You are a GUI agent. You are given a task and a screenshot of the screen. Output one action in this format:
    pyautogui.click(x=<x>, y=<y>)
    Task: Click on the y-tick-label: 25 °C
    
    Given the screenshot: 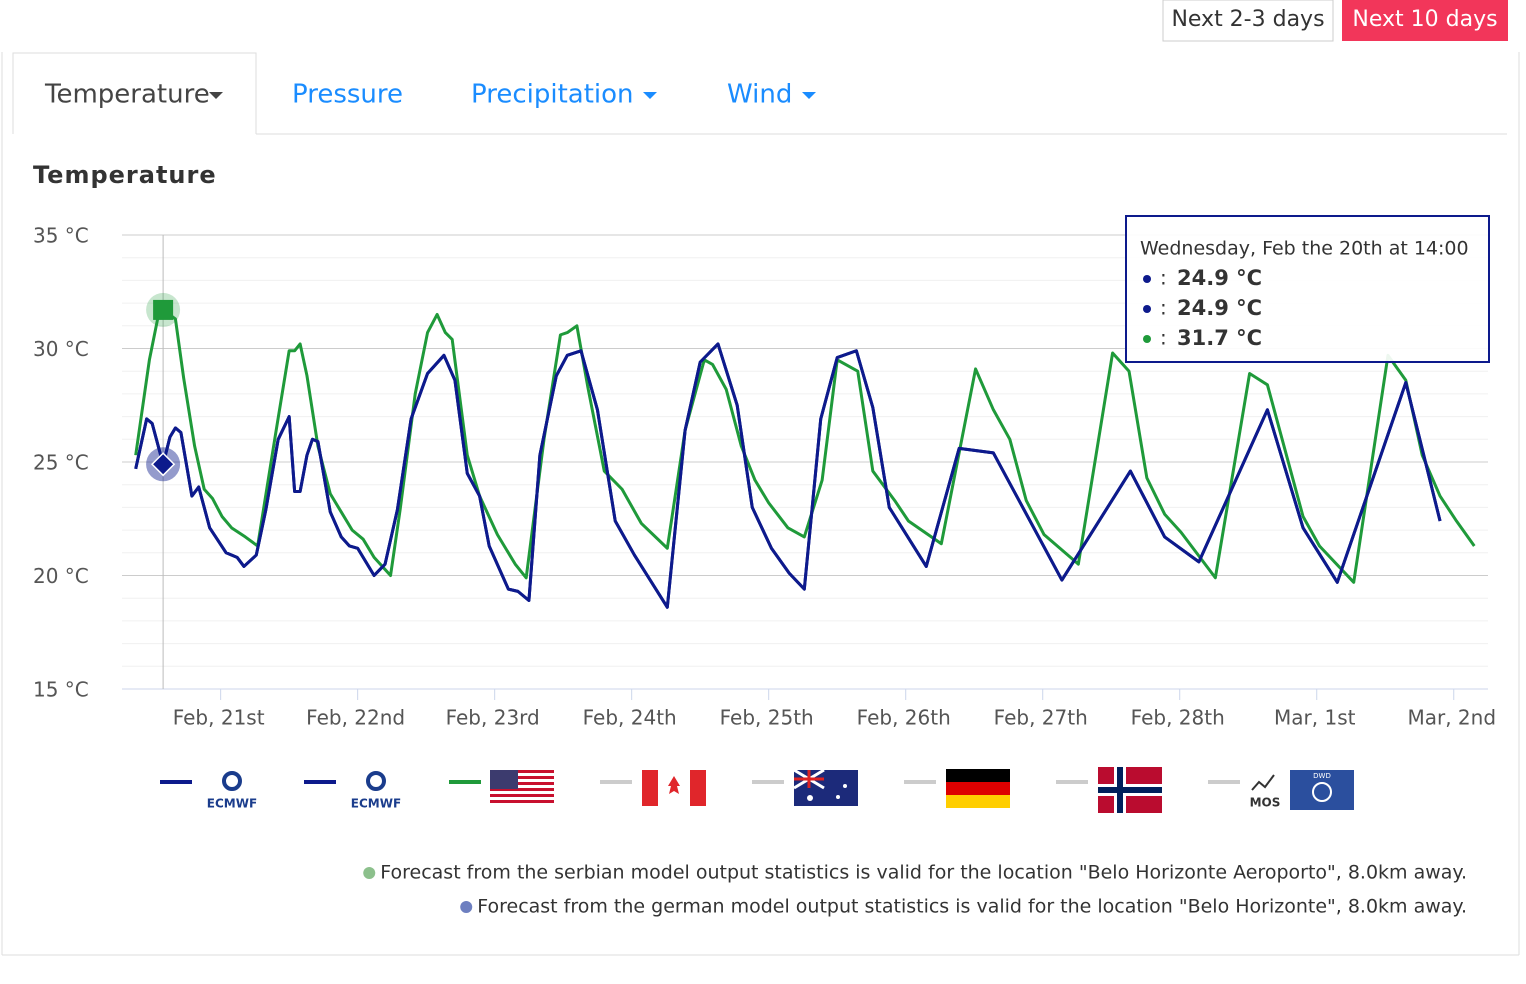 What is the action you would take?
    pyautogui.click(x=61, y=463)
    